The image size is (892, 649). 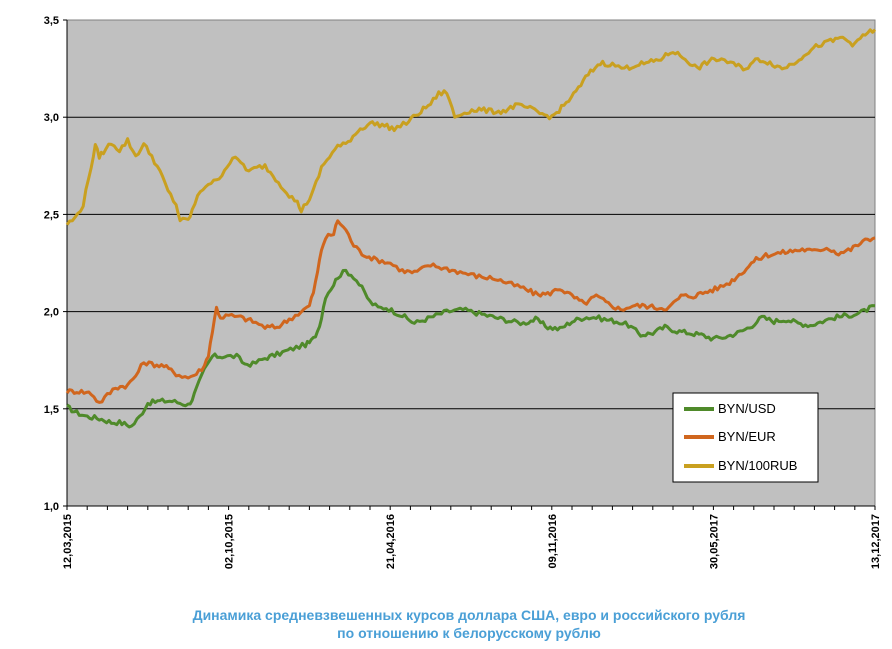 What do you see at coordinates (51, 410) in the screenshot?
I see `y-tick-label: 1,5` at bounding box center [51, 410].